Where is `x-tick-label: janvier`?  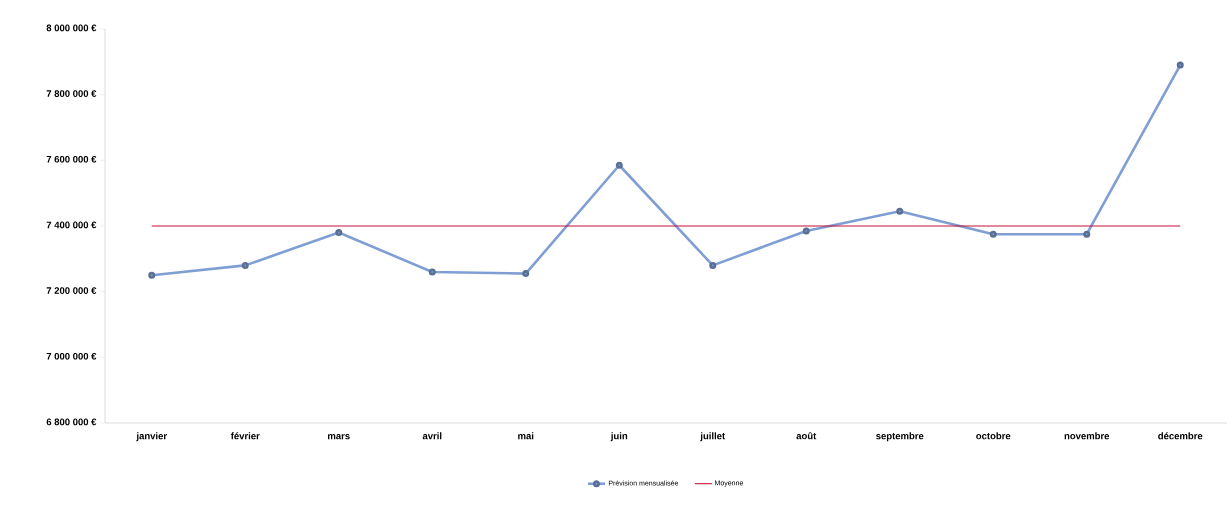 x-tick-label: janvier is located at coordinates (151, 437).